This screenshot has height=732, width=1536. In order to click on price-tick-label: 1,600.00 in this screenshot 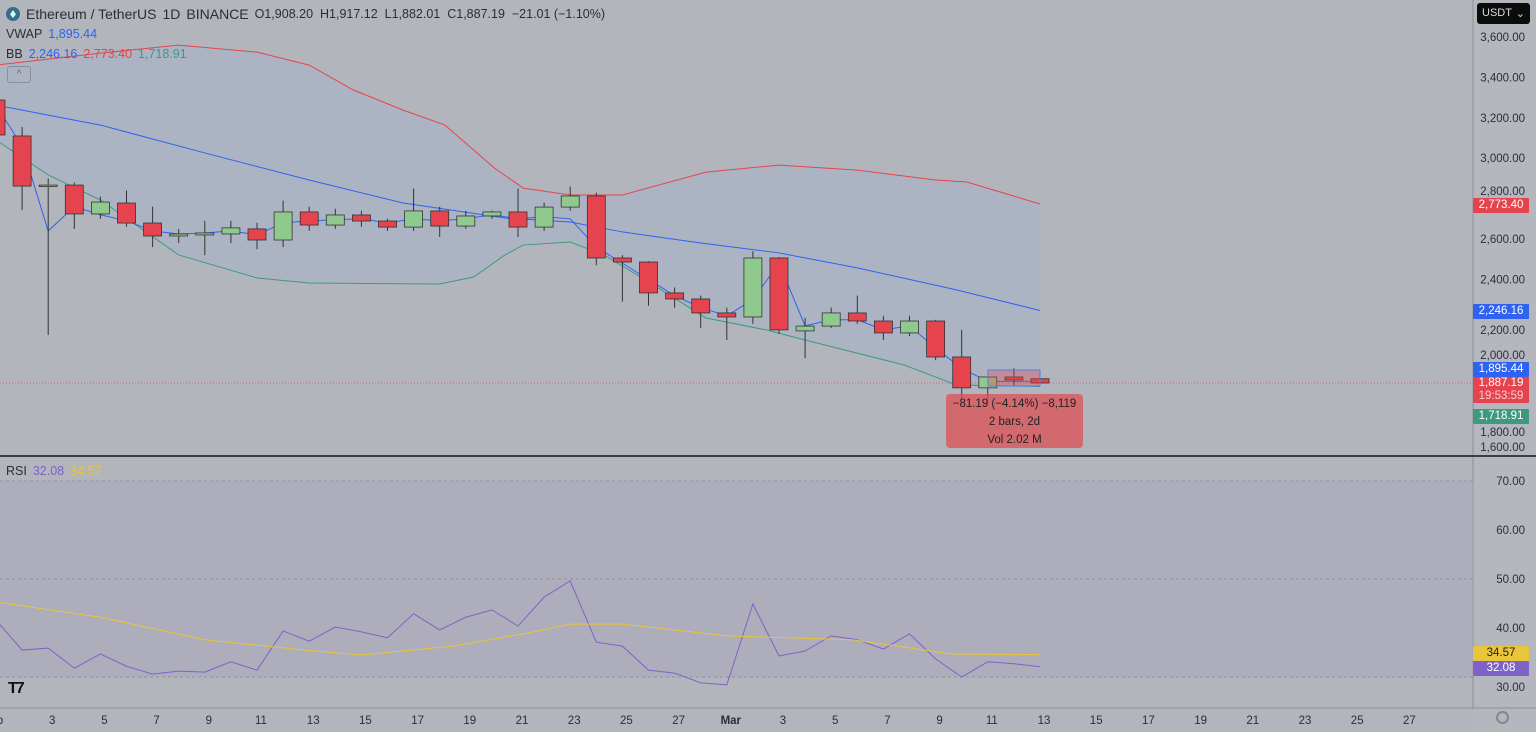, I will do `click(1502, 448)`.